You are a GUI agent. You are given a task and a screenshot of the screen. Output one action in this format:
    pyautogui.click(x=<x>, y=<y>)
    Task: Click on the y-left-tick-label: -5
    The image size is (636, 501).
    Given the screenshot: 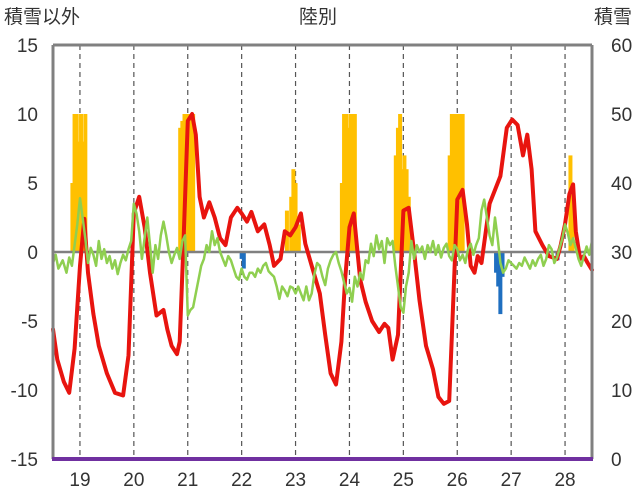 What is the action you would take?
    pyautogui.click(x=29, y=322)
    